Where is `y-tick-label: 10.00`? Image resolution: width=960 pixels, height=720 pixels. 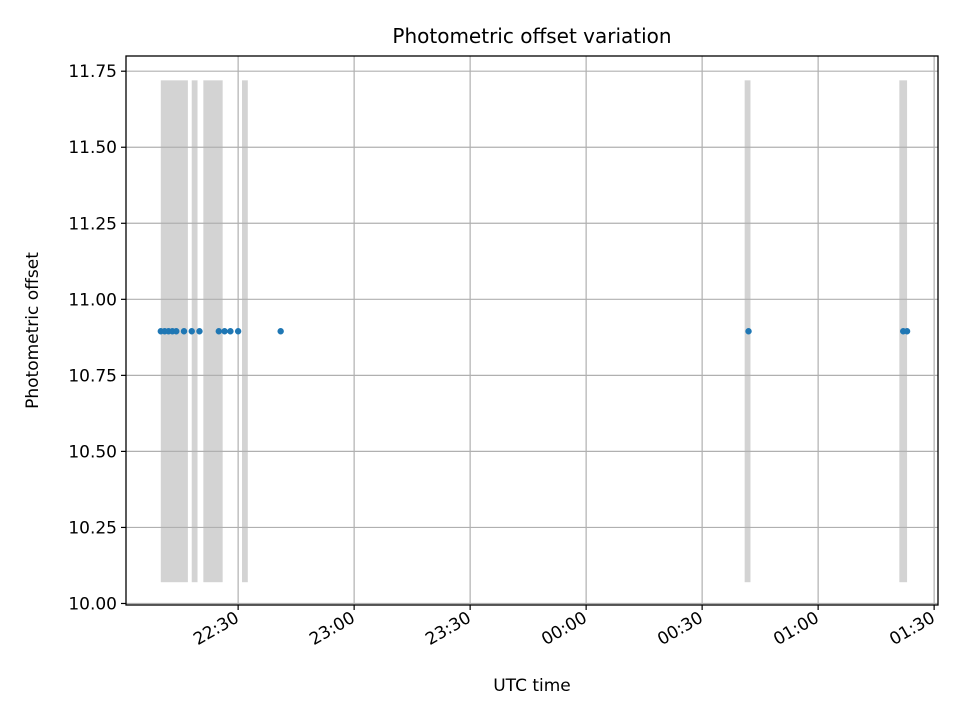
y-tick-label: 10.00 is located at coordinates (92, 604).